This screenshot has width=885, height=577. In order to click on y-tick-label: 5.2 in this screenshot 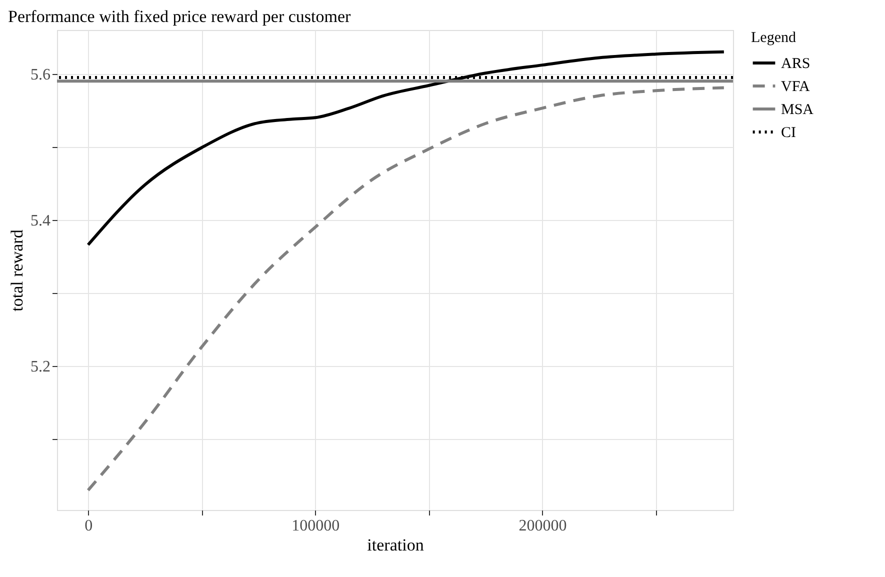, I will do `click(40, 367)`.